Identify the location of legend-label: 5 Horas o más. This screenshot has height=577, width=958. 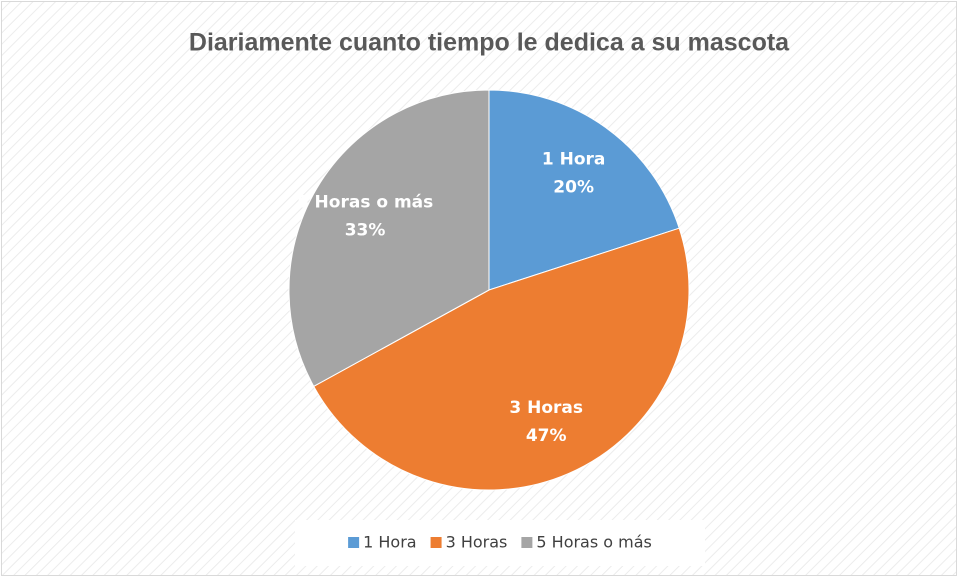
(594, 542).